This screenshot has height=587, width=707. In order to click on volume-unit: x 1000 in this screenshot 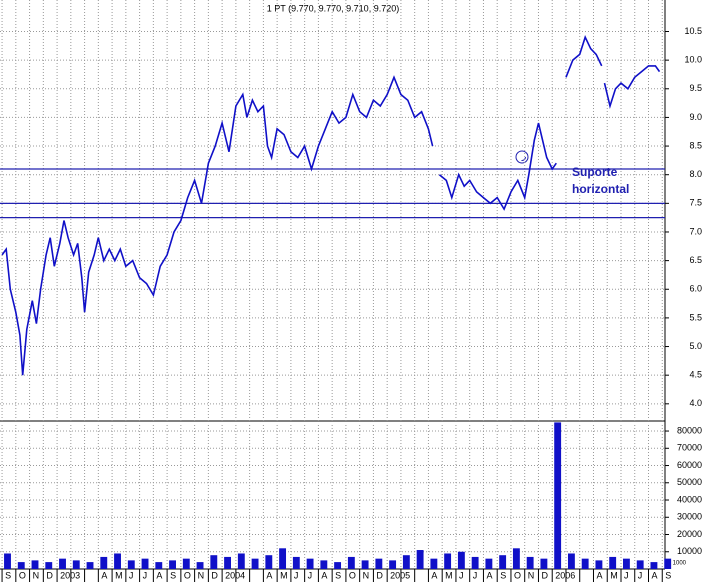, I will do `click(677, 564)`.